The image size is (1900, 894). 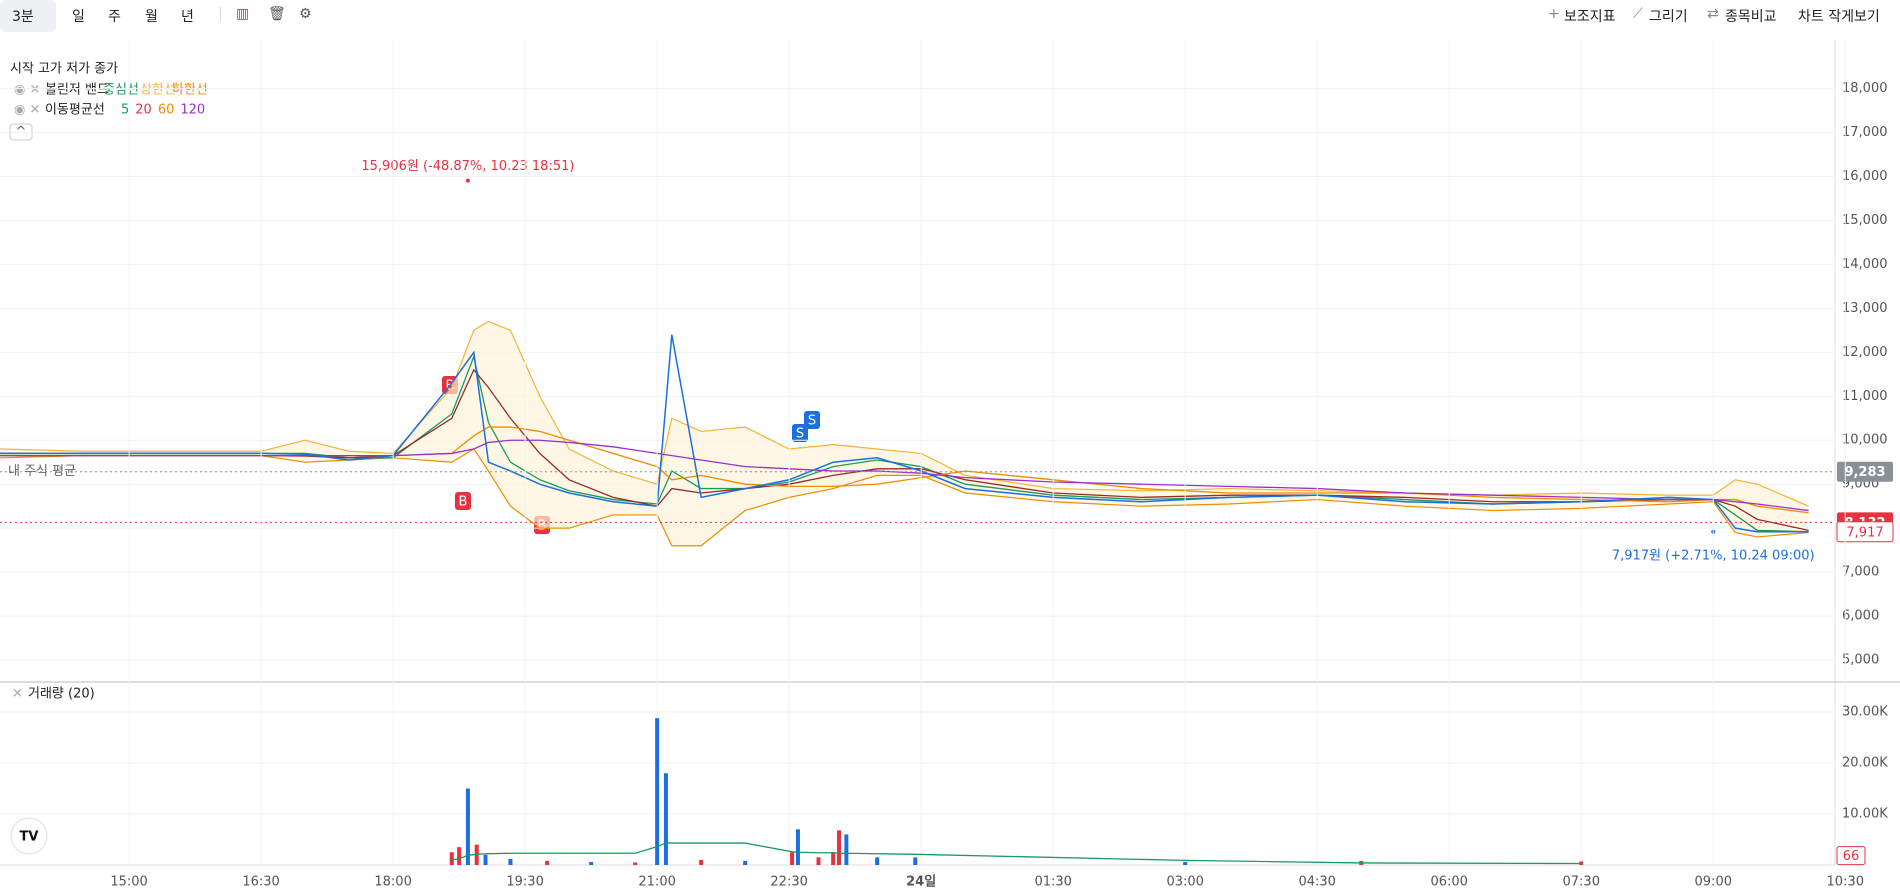 What do you see at coordinates (1713, 882) in the screenshot?
I see `x-tick-label: 09:00` at bounding box center [1713, 882].